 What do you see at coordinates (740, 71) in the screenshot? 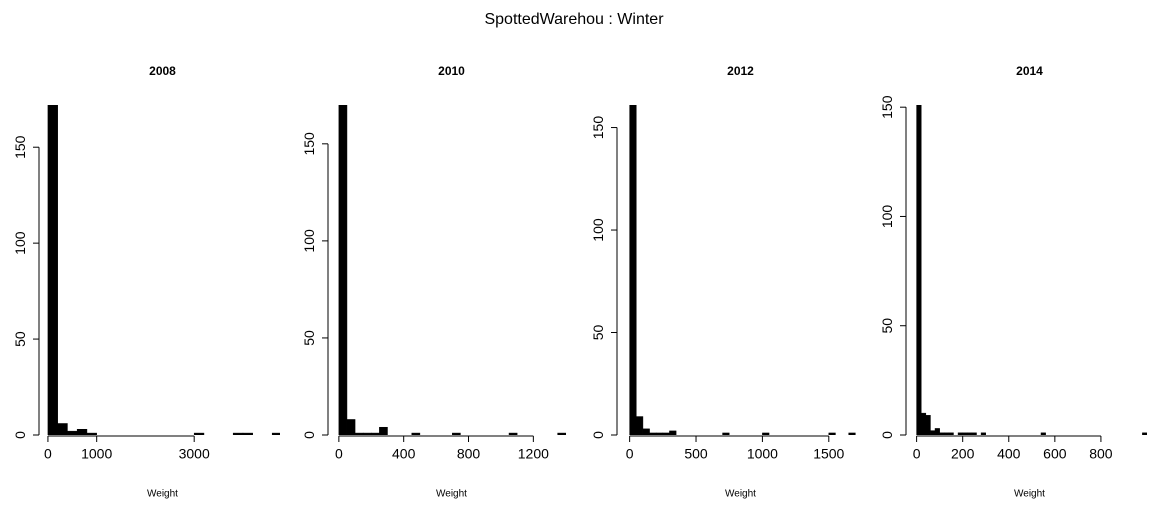
I see `panel-title: 2012` at bounding box center [740, 71].